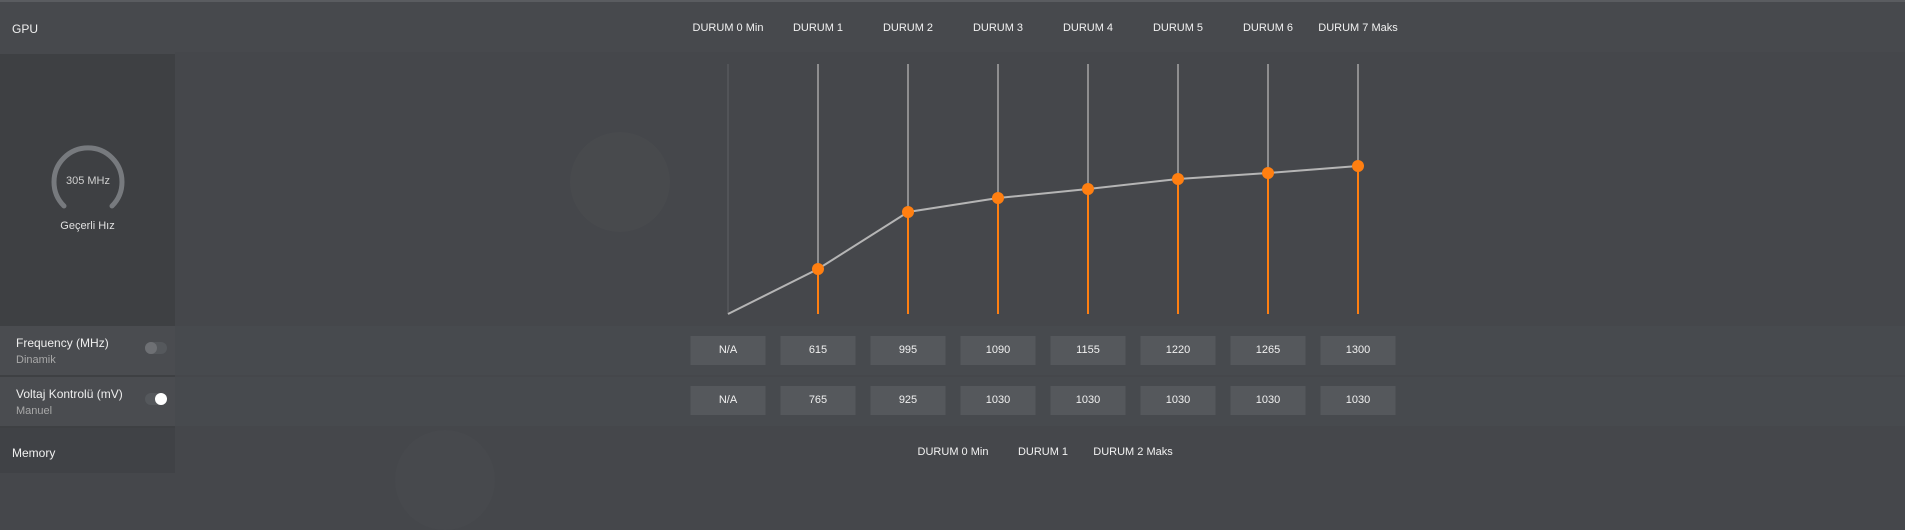 The image size is (1905, 530). What do you see at coordinates (998, 28) in the screenshot?
I see `state-label-3: DURUM 3` at bounding box center [998, 28].